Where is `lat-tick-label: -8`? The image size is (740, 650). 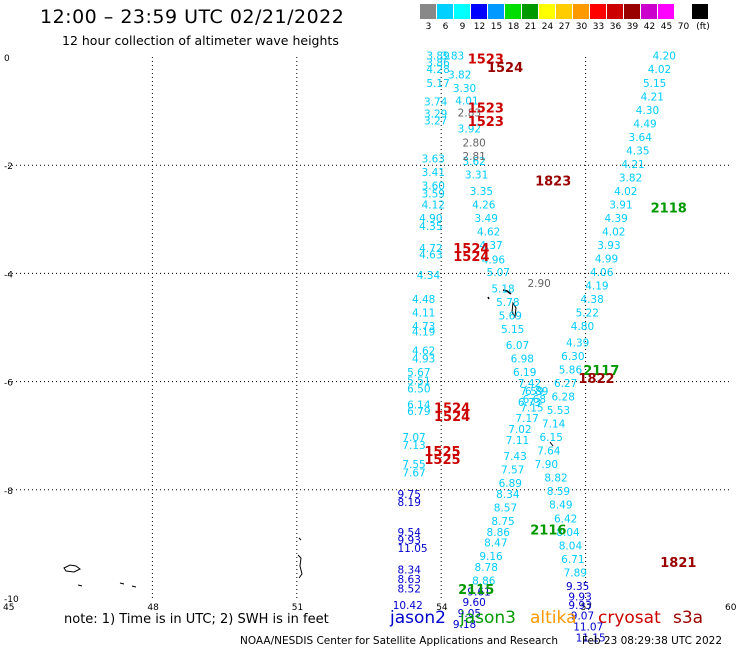
lat-tick-label: -8 is located at coordinates (8, 492).